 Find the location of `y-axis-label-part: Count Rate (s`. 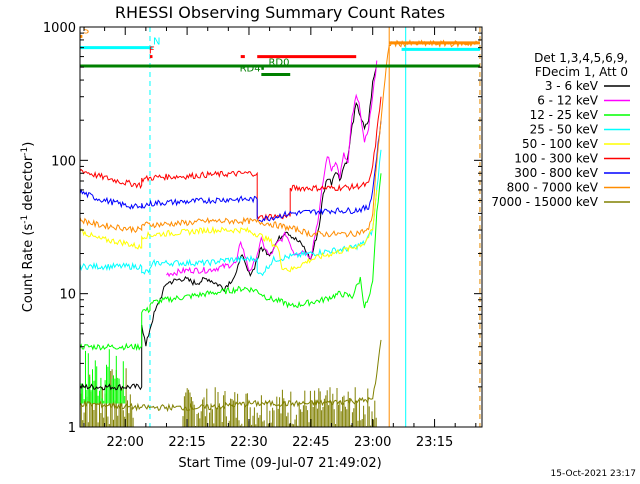

y-axis-label-part: Count Rate (s is located at coordinates (28, 268).